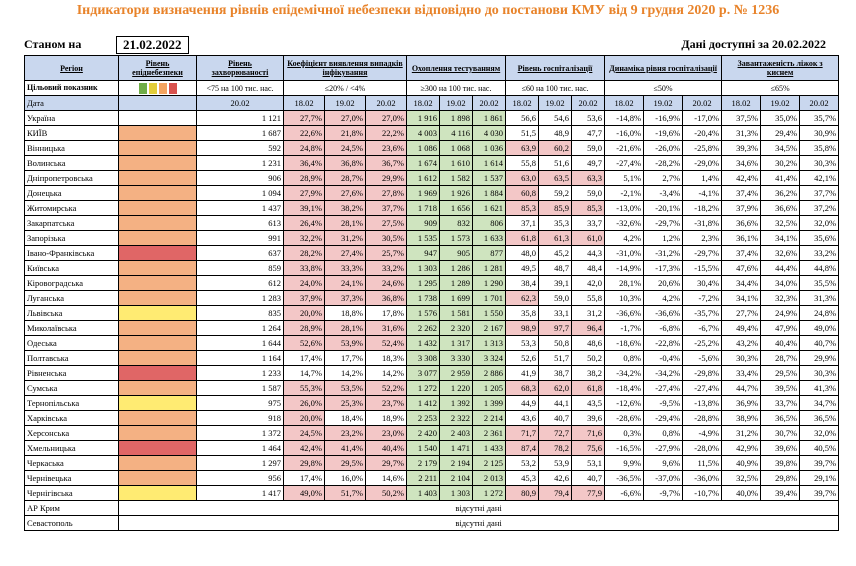 This screenshot has height=566, width=856. I want to click on hosp-value: 43,5, so click(588, 403).